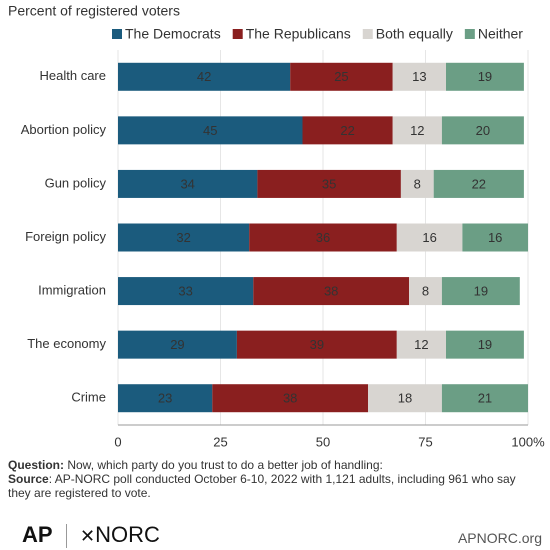  Describe the element at coordinates (298, 34) in the screenshot. I see `legend-label: The Republicans` at that location.